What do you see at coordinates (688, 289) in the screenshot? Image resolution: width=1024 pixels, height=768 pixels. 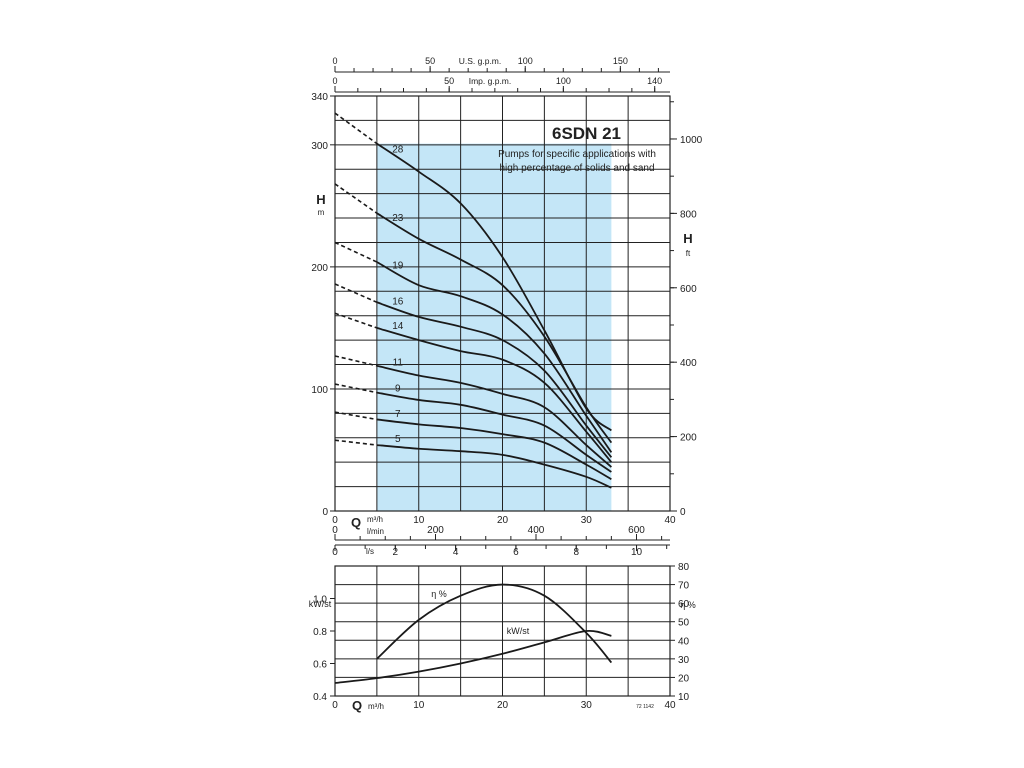 I see `y-right-tick-label: 600` at bounding box center [688, 289].